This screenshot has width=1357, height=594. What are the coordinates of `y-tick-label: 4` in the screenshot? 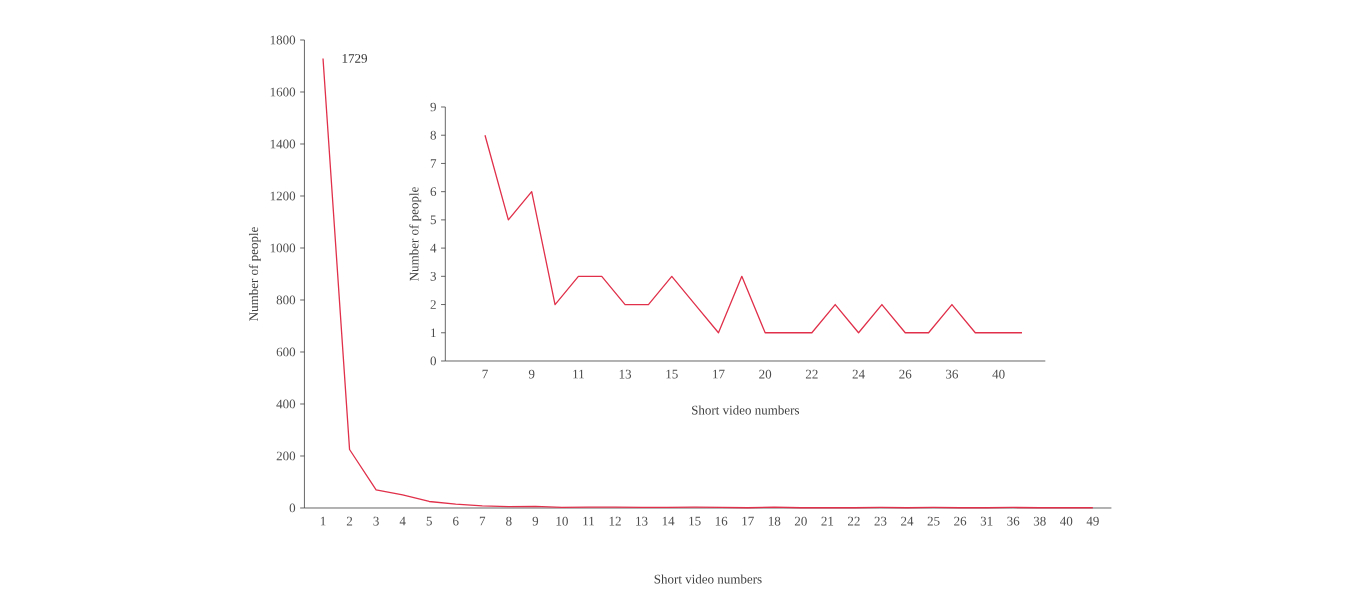 It's located at (433, 248).